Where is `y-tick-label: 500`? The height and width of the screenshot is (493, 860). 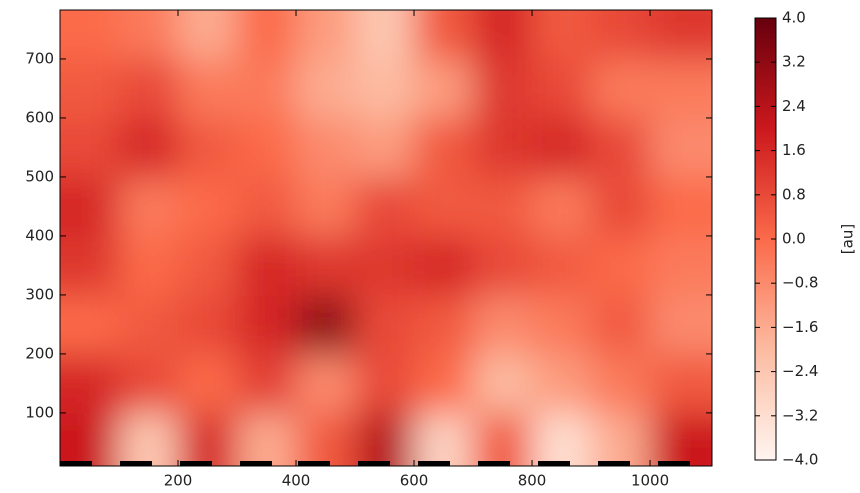 y-tick-label: 500 is located at coordinates (39, 176).